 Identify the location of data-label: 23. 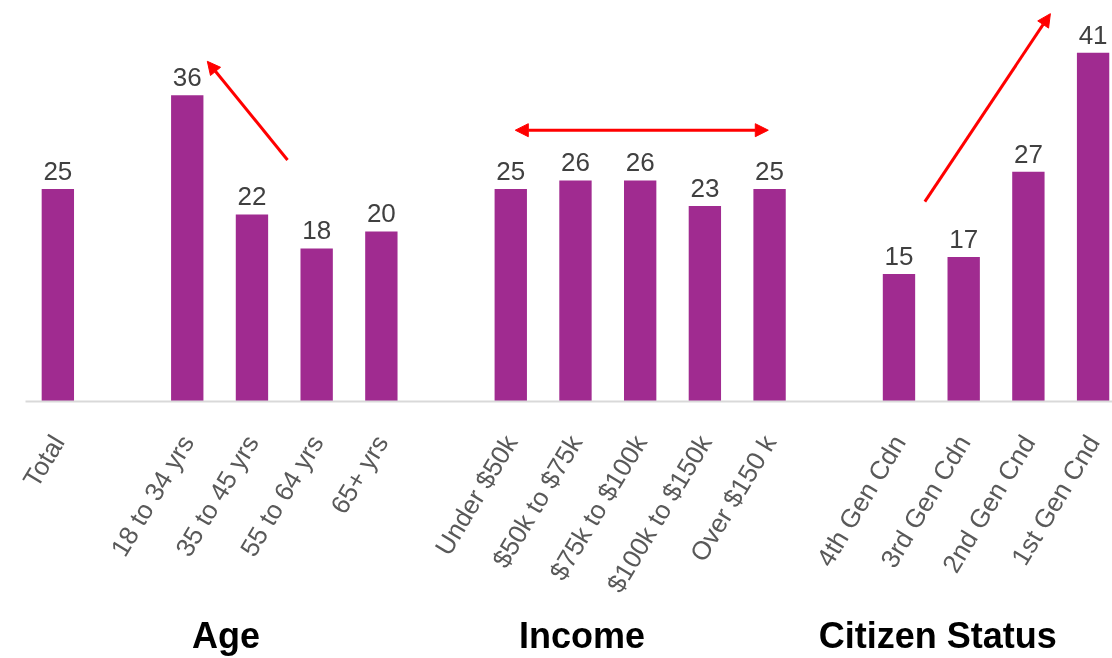
(705, 187).